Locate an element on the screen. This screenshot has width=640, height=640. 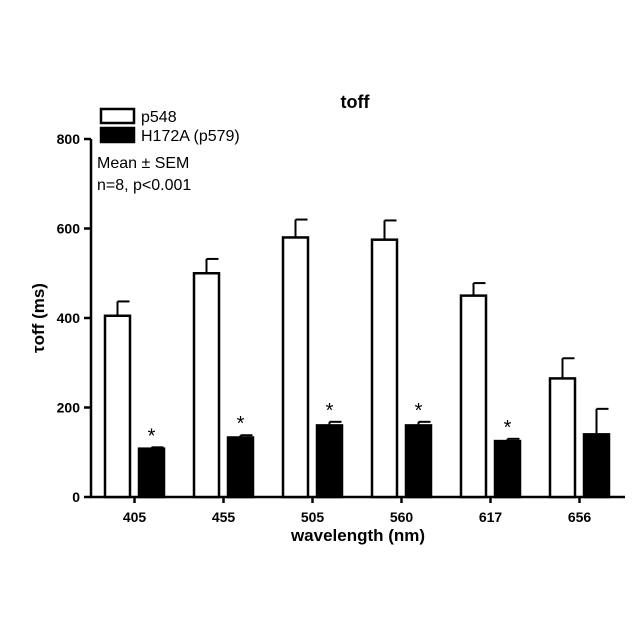
y-tick-label: 400 is located at coordinates (69, 318).